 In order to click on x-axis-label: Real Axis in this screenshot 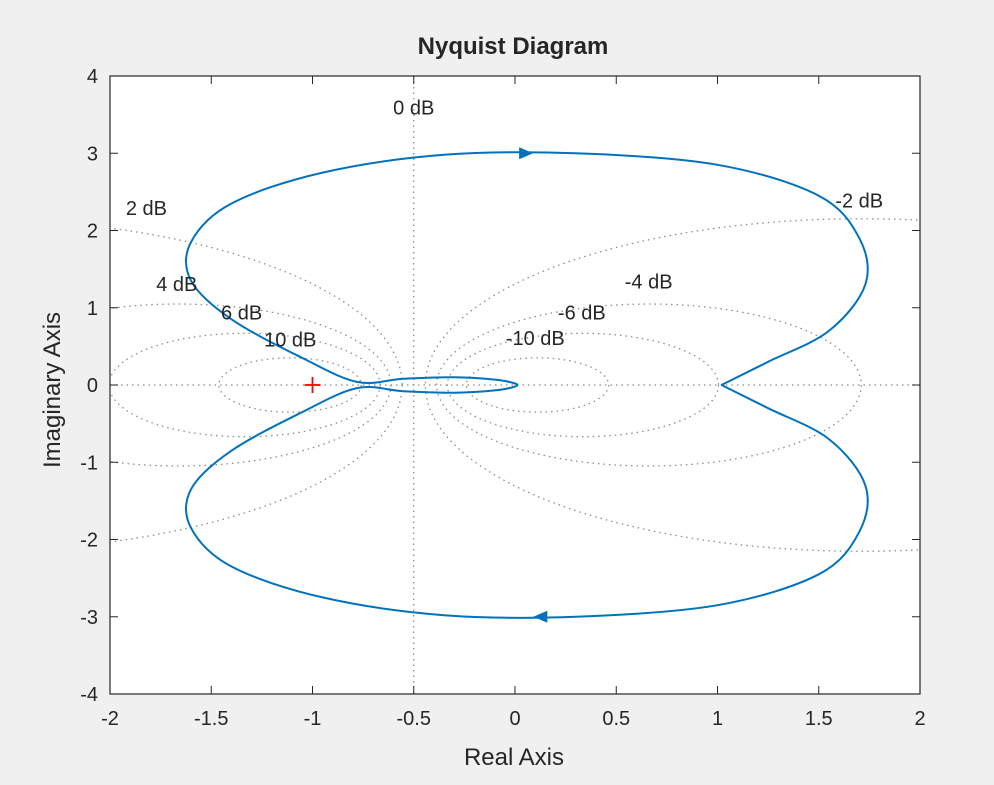, I will do `click(514, 757)`.